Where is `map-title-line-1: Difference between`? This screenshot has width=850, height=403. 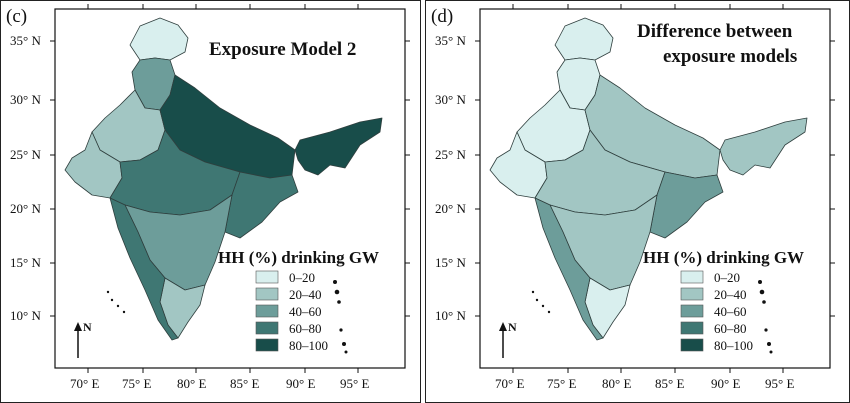 map-title-line-1: Difference between is located at coordinates (715, 31).